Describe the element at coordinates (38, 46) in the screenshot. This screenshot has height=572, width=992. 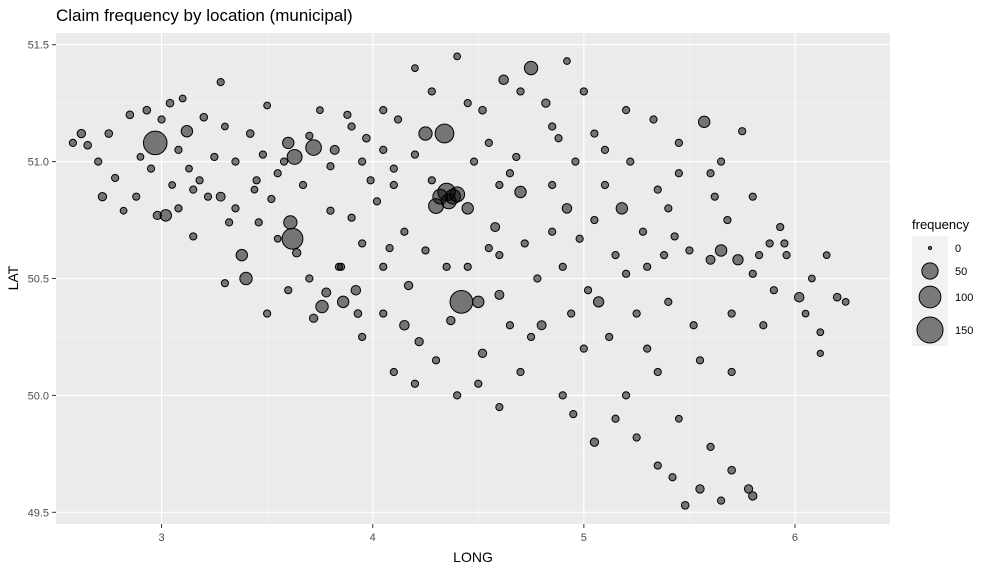
I see `y-tick-label: 51.5` at that location.